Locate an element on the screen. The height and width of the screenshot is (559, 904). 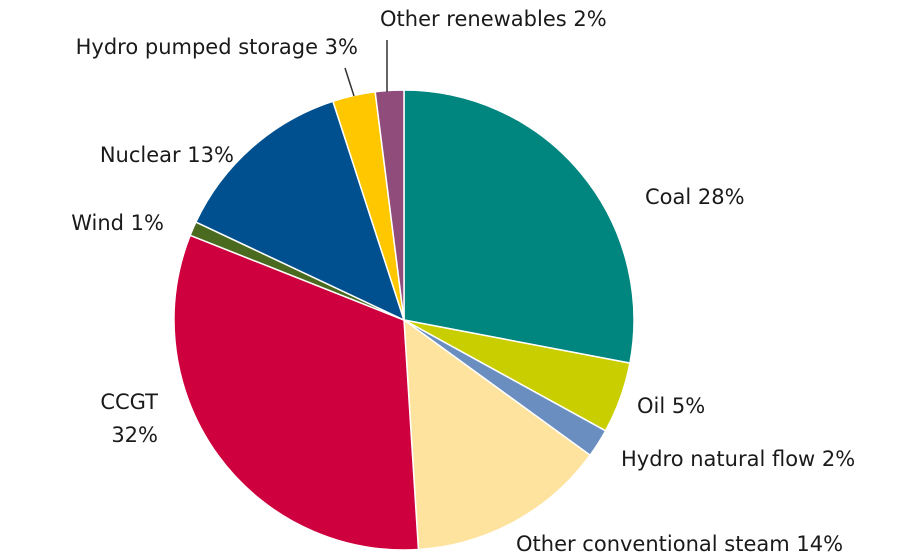
slice-label-coal: Coal 28% is located at coordinates (695, 197).